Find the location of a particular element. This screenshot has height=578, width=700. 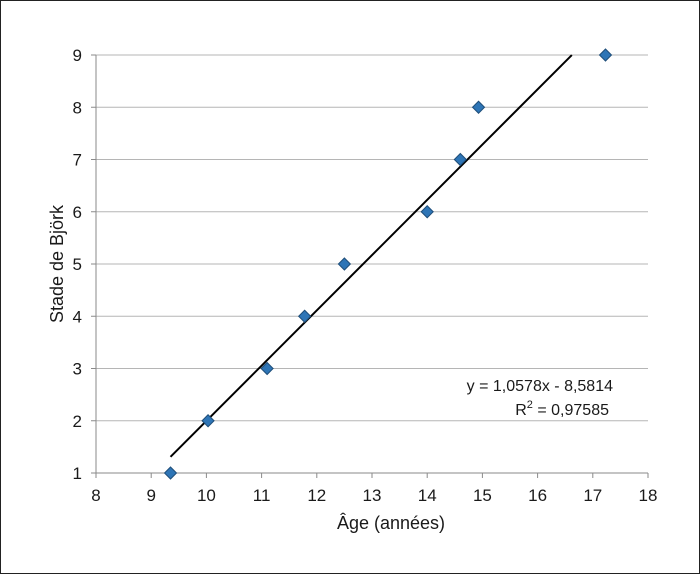

x-tick-label-9: 17 is located at coordinates (592, 495).